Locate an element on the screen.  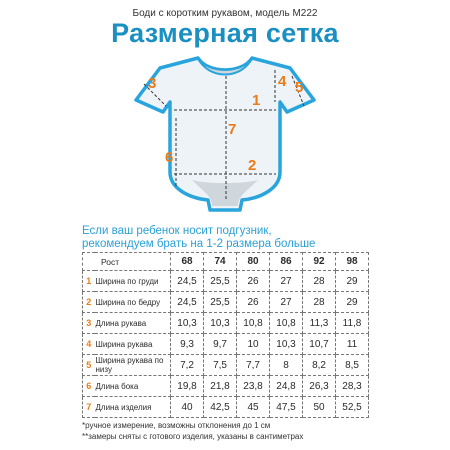
diaper-note-line-1: Если ваш ребенок носит подгузник, is located at coordinates (177, 231).